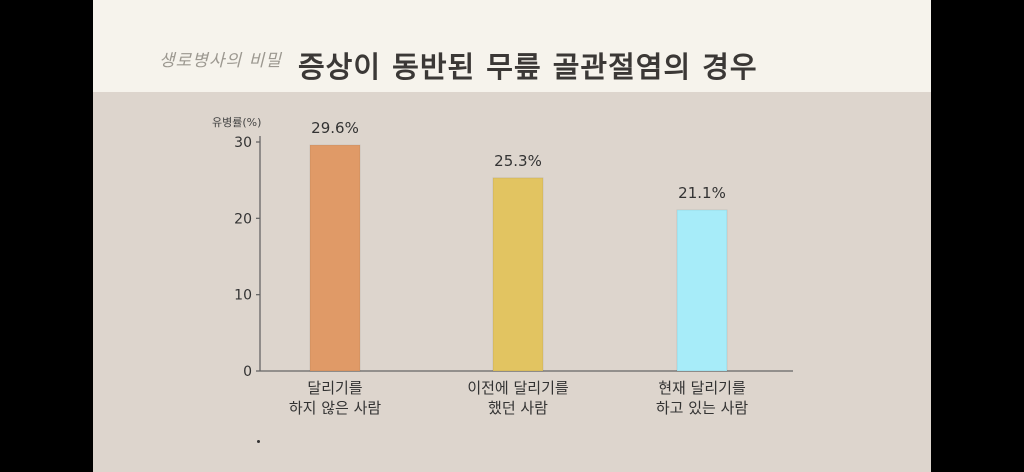 Image resolution: width=1024 pixels, height=472 pixels. I want to click on bar-value-label: 29.6%, so click(335, 128).